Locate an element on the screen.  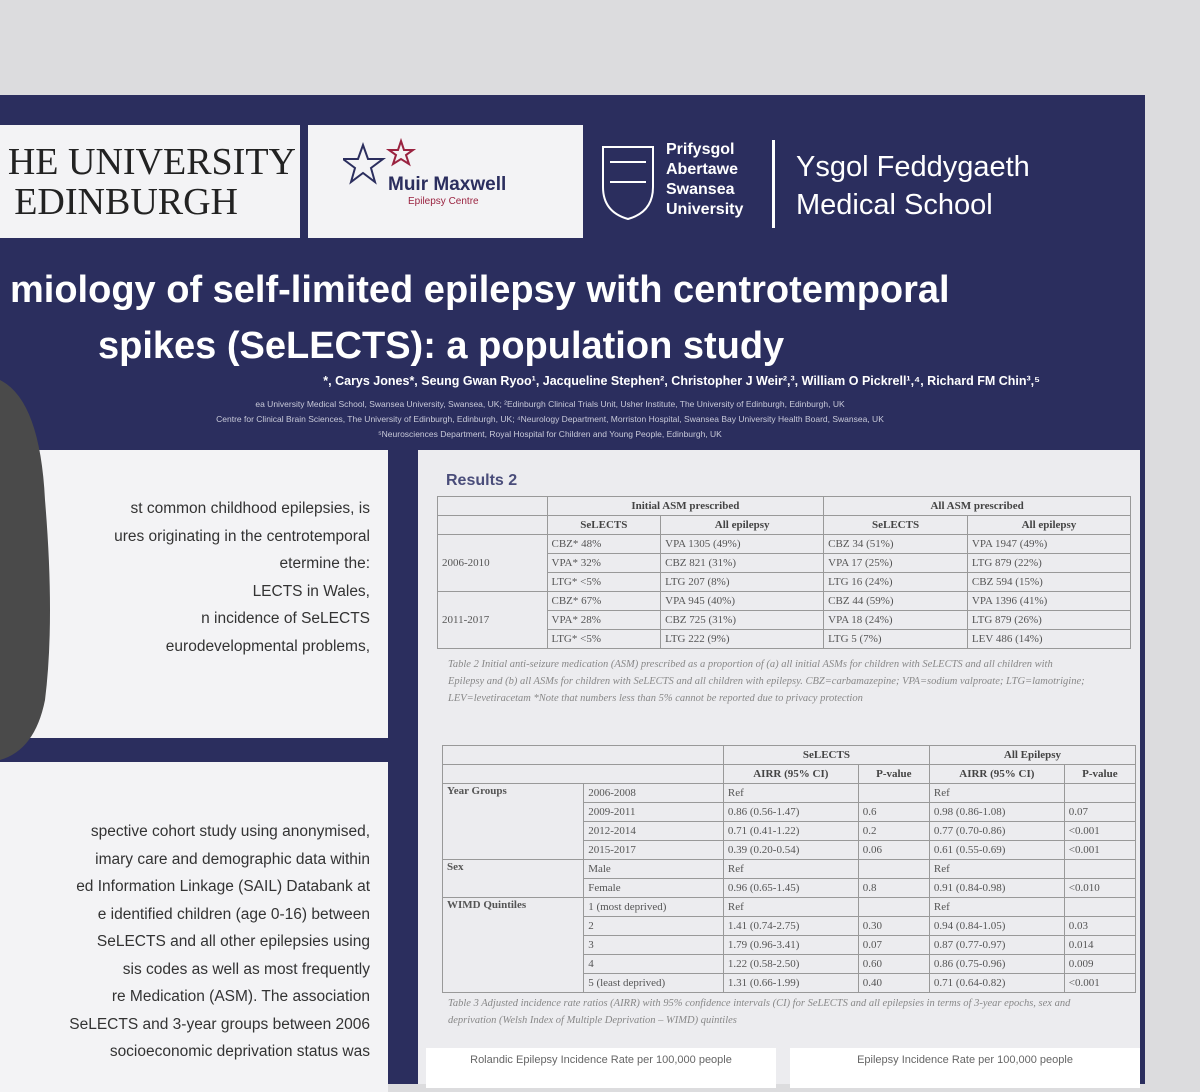
column-header: AIRR (95% CI) is located at coordinates (790, 774).